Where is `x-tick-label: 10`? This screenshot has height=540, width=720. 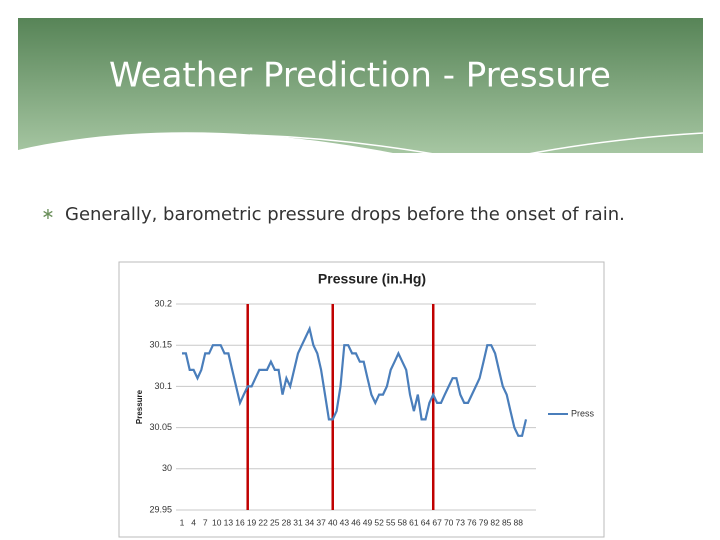 x-tick-label: 10 is located at coordinates (217, 522).